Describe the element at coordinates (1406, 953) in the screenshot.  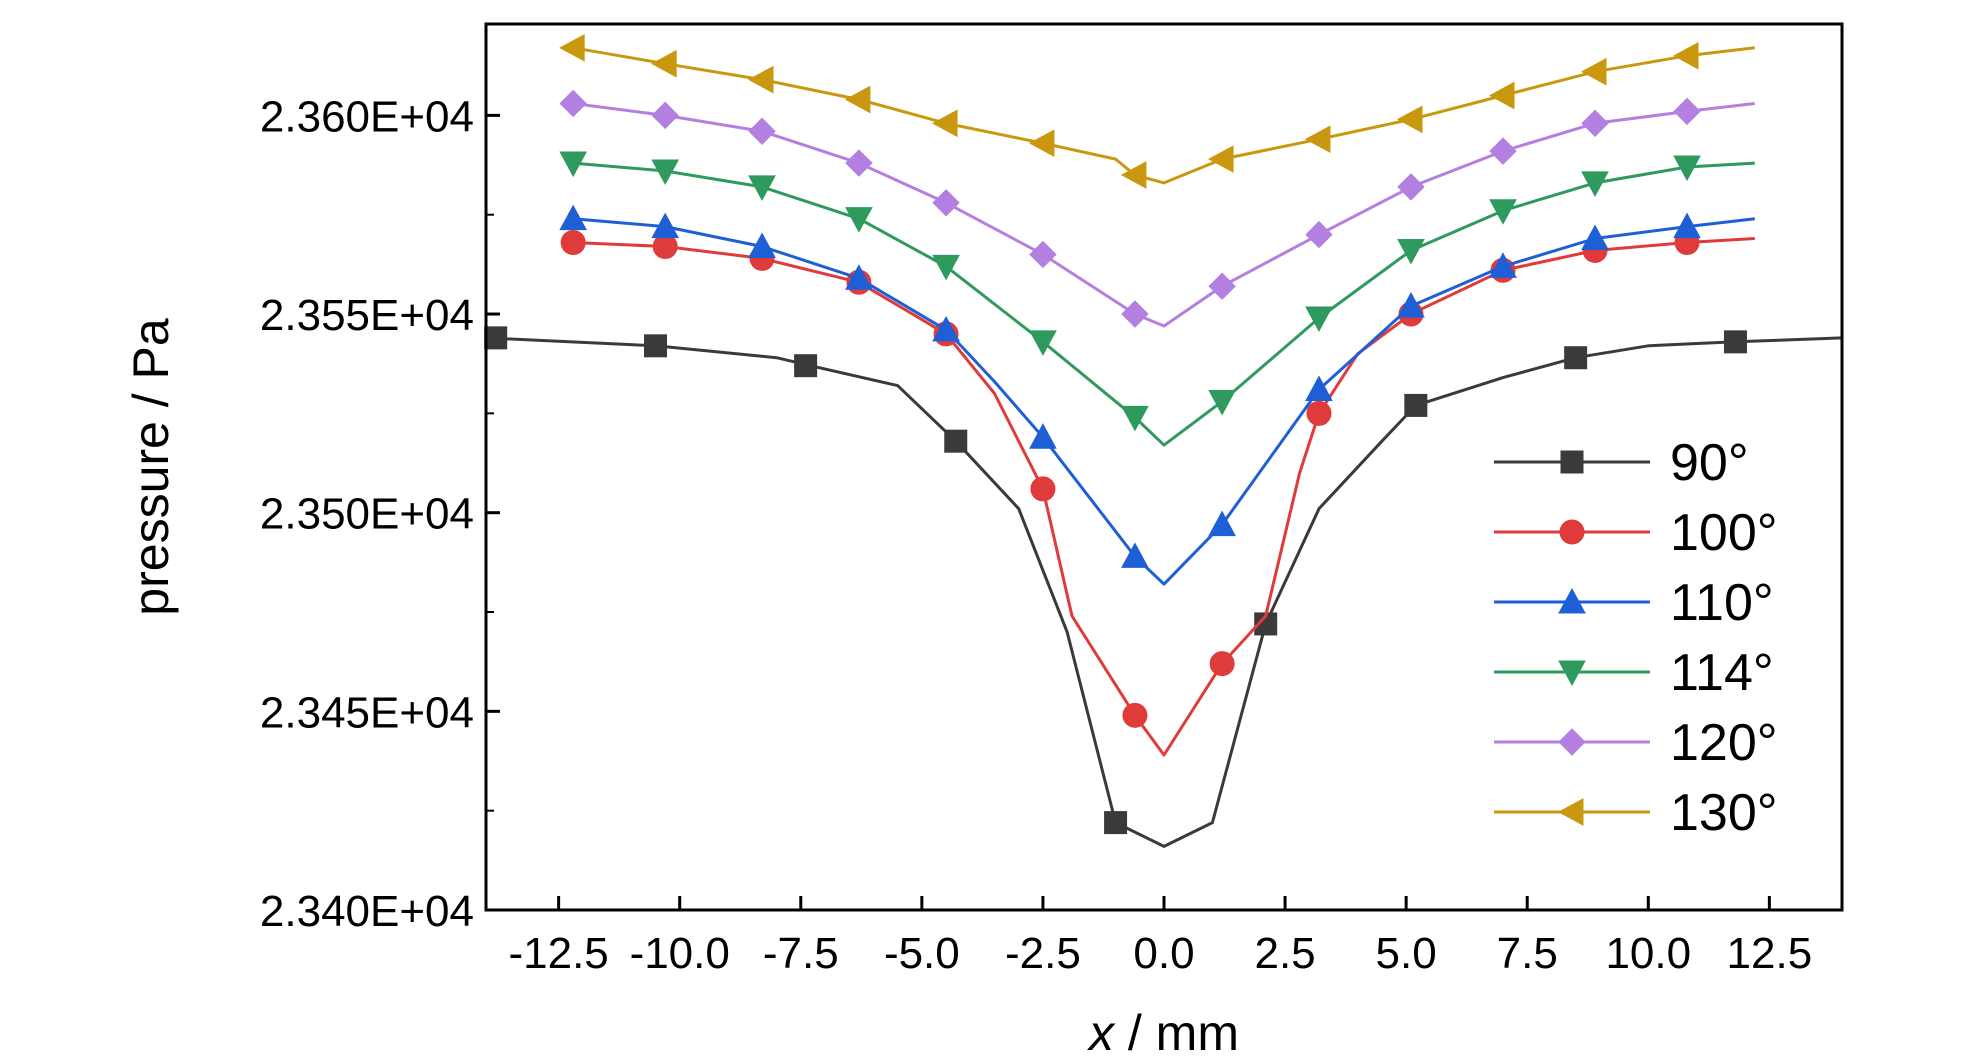
I see `x-tick-label: 5.0` at that location.